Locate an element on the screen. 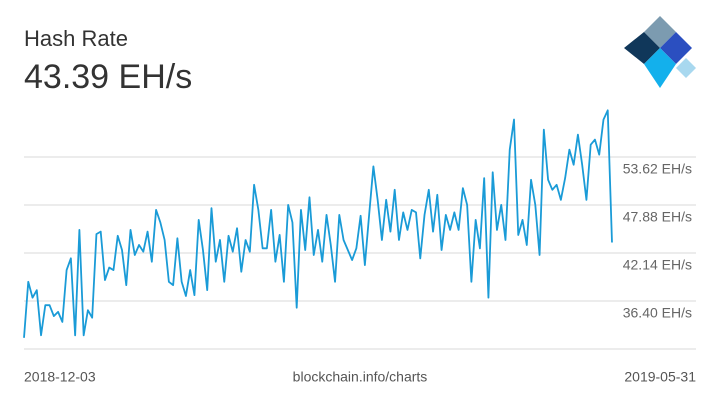 The image size is (720, 405). source-label: blockchain.info/charts is located at coordinates (360, 377).